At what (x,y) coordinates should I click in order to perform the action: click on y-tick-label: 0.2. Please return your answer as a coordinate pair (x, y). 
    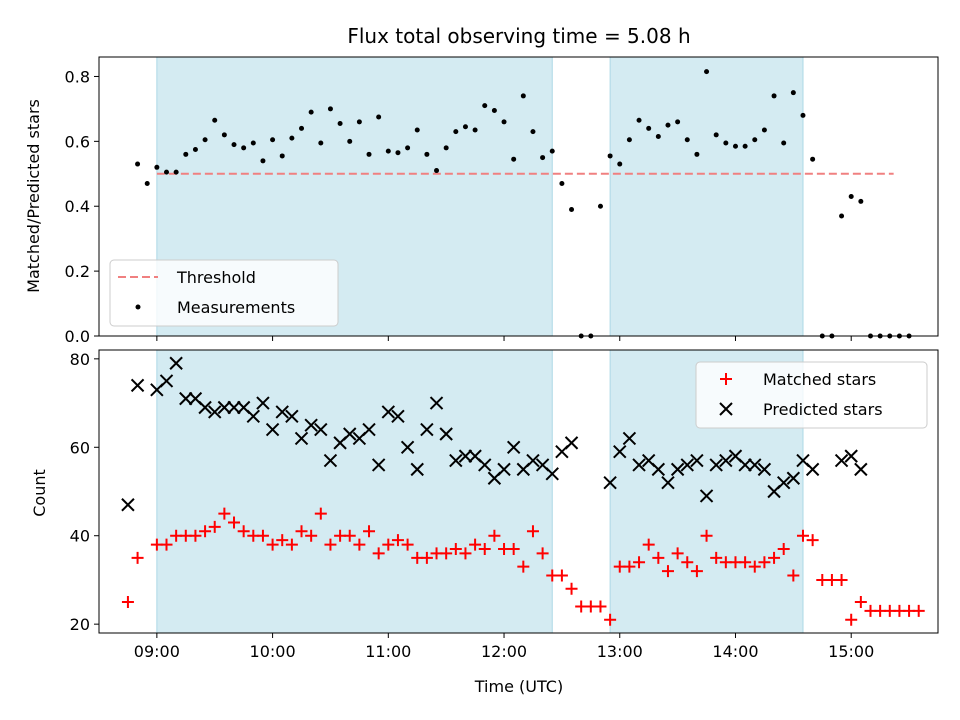
    Looking at the image, I should click on (77, 271).